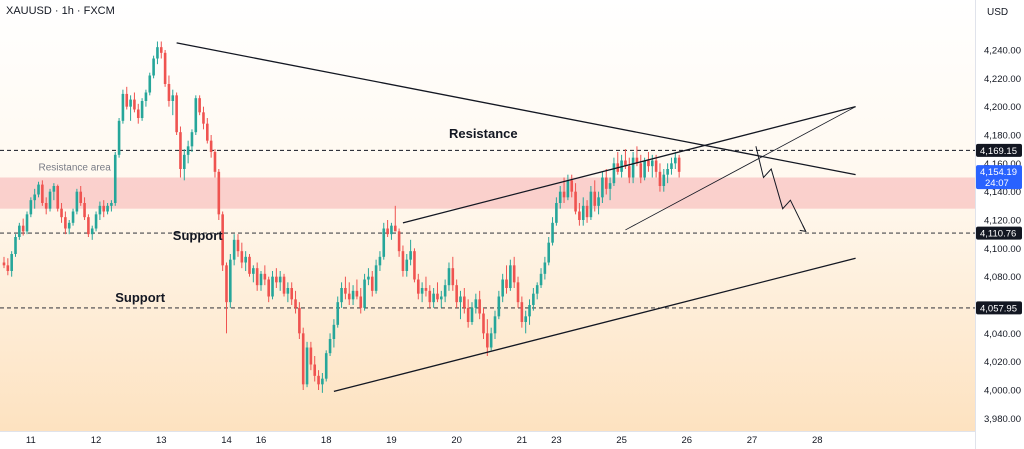  I want to click on x-tick-label: 13, so click(161, 440).